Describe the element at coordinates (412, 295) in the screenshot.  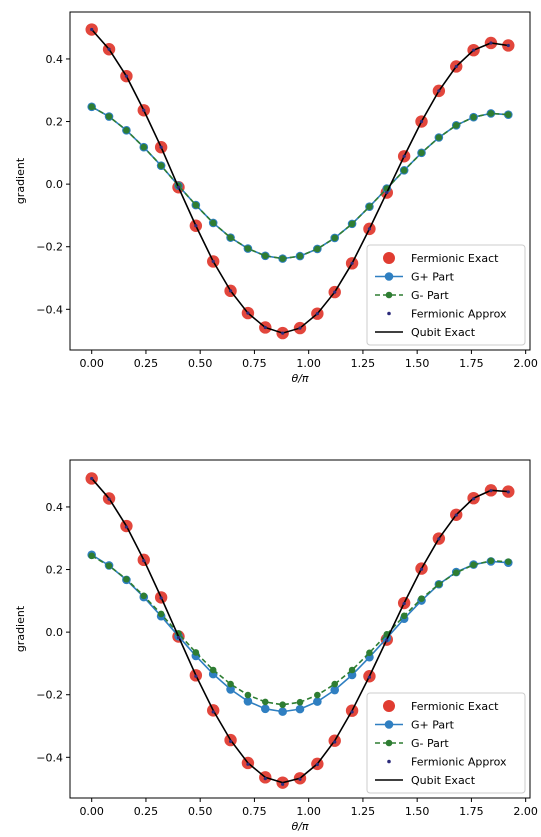
I see `legend-item-g-part: G- Part` at that location.